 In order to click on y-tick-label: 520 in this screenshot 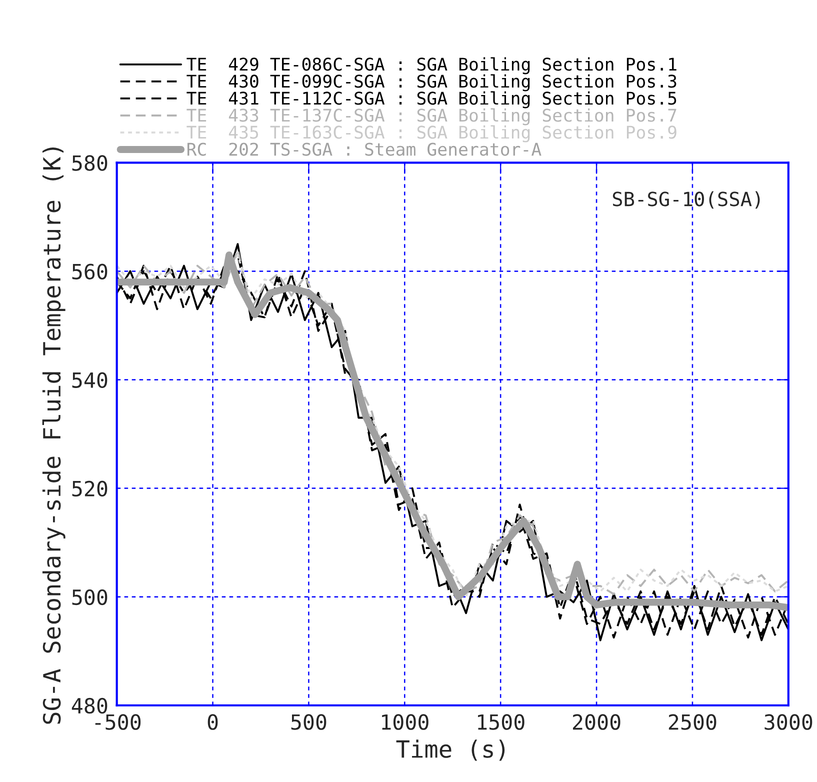, I will do `click(90, 488)`.